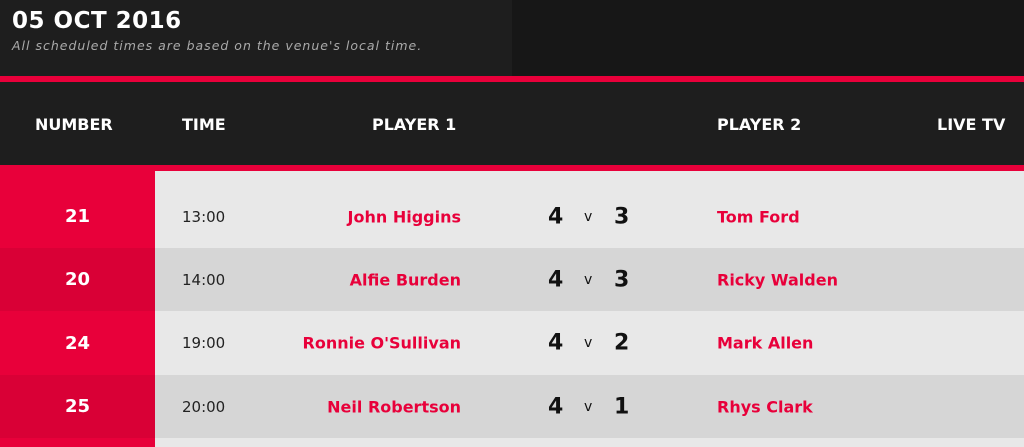 The height and width of the screenshot is (447, 1024). What do you see at coordinates (381, 343) in the screenshot?
I see `player1-link: Ronnie O'Sullivan` at bounding box center [381, 343].